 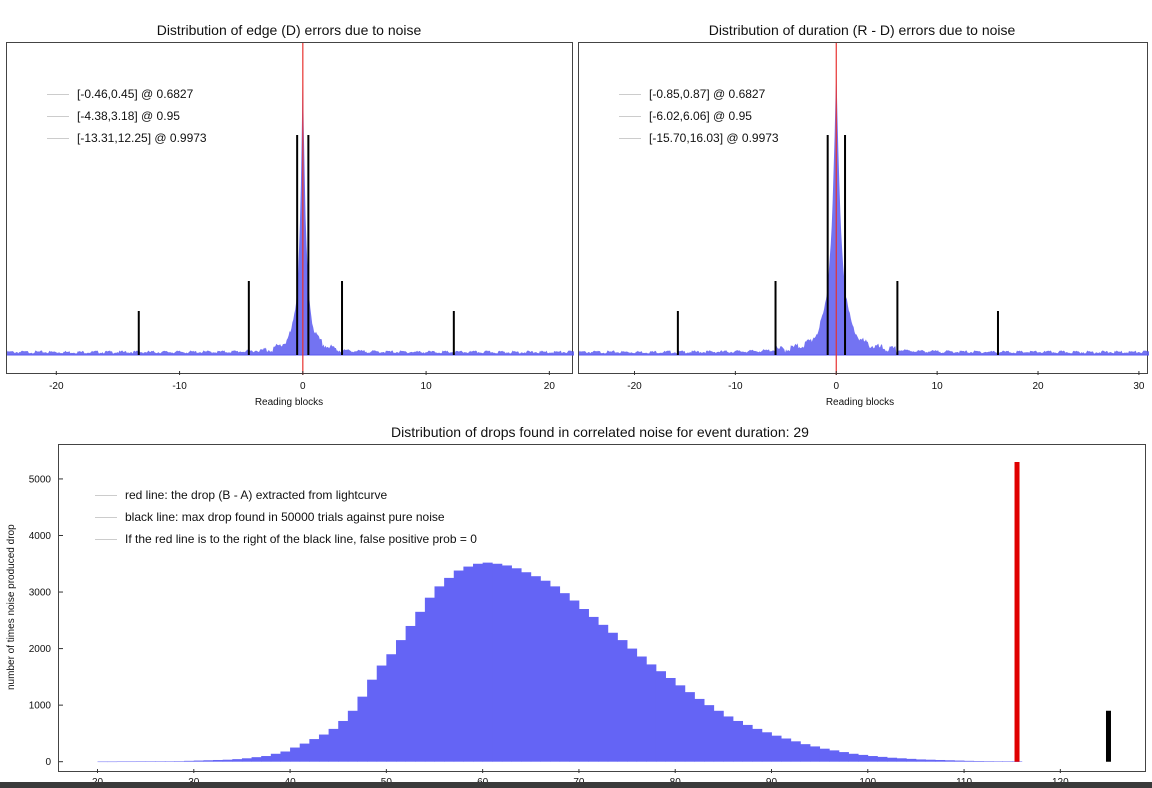 I want to click on y-tick-label: 4000, so click(x=40, y=536).